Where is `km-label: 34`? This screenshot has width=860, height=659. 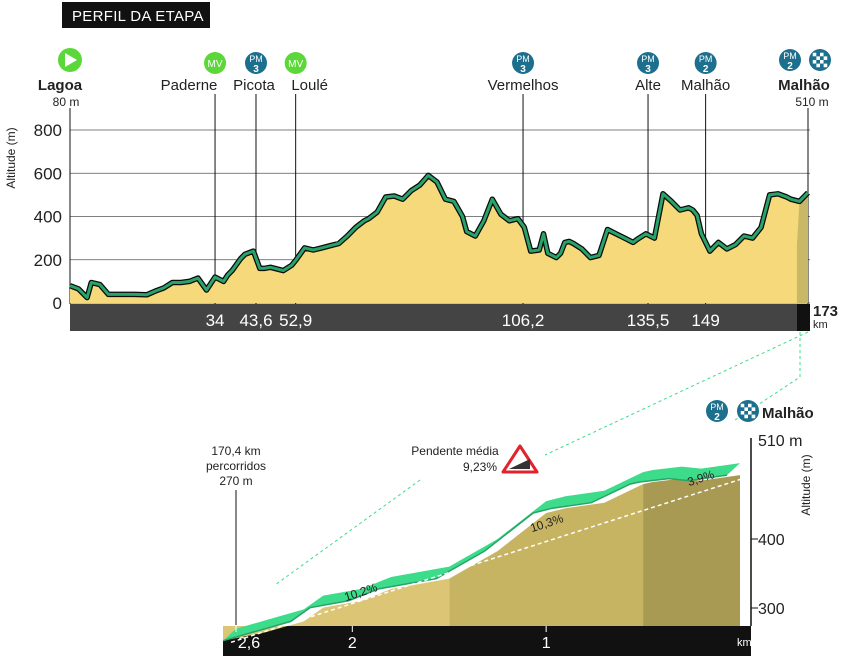
km-label: 34 is located at coordinates (215, 320).